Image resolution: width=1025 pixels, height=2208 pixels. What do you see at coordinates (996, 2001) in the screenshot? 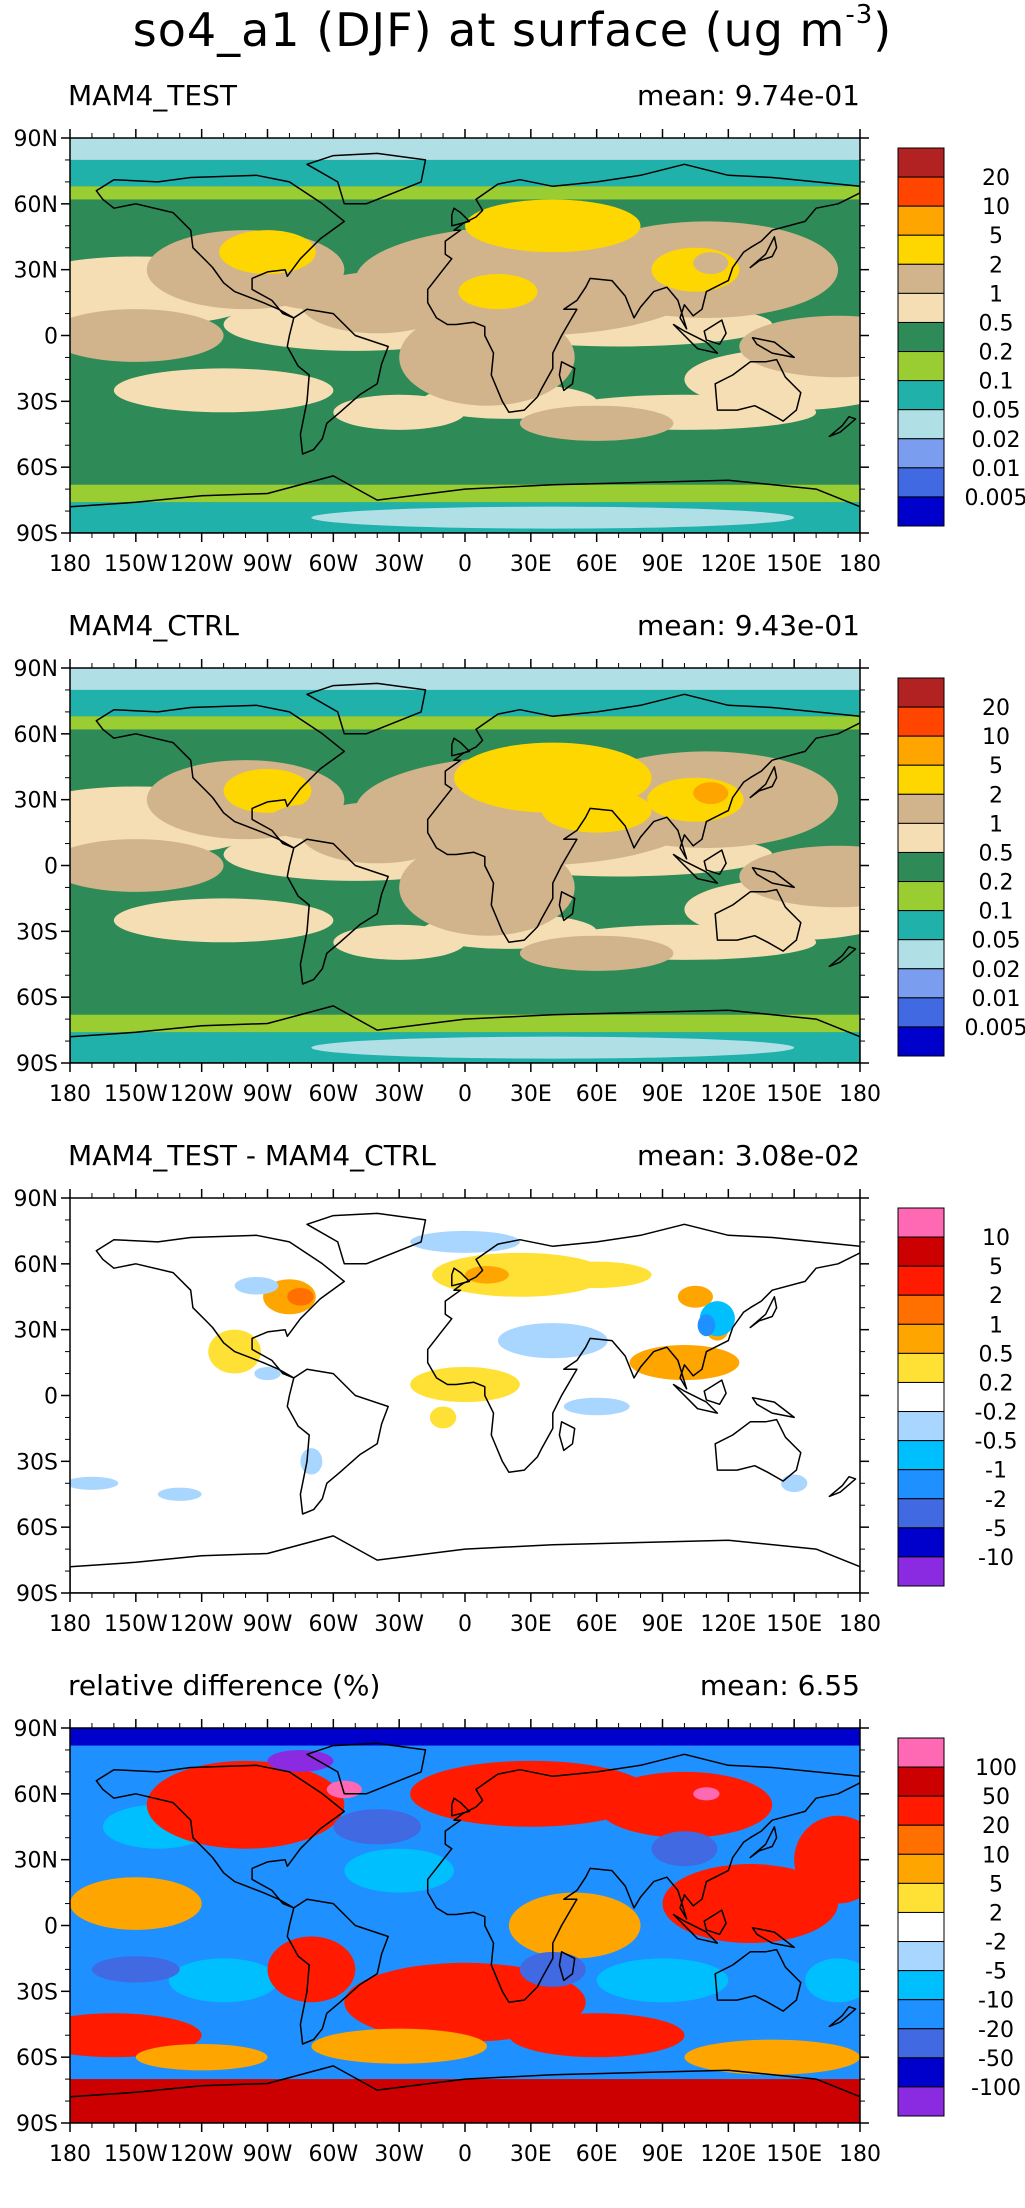
I see `colorbar-label: -10` at bounding box center [996, 2001].